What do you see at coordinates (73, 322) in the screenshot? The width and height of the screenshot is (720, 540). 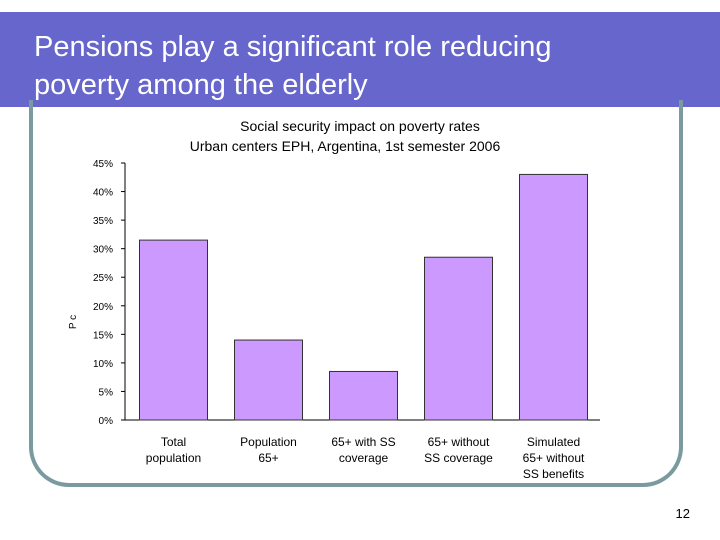 I see `y-axis-label: P c` at bounding box center [73, 322].